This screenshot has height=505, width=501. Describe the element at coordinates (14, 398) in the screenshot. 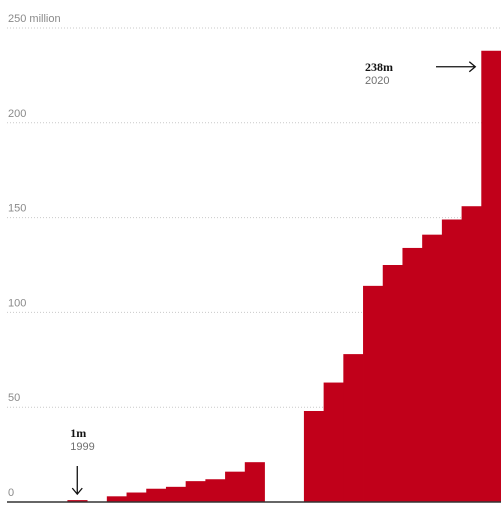

I see `y-tick-label: 50` at that location.